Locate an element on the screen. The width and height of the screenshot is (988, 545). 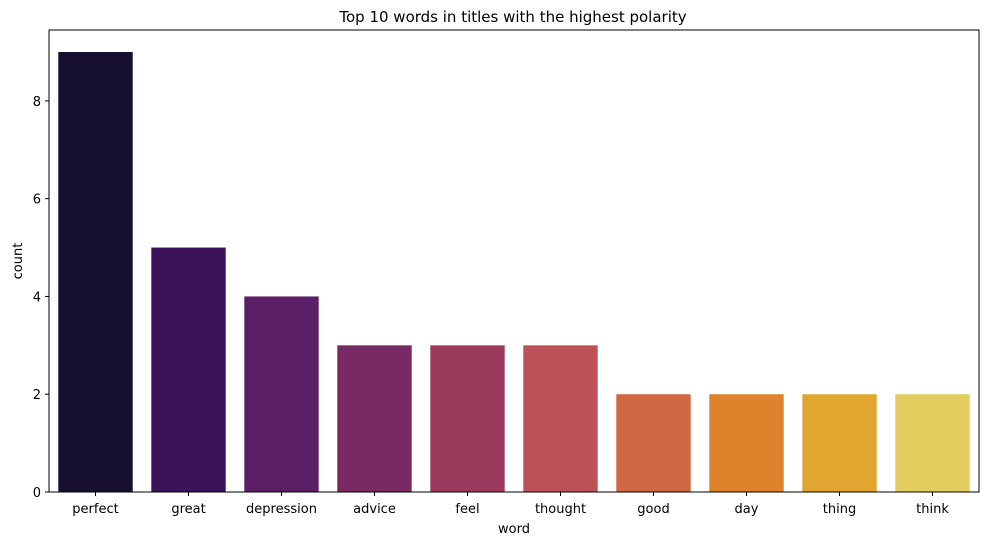
bar-advice is located at coordinates (374, 418).